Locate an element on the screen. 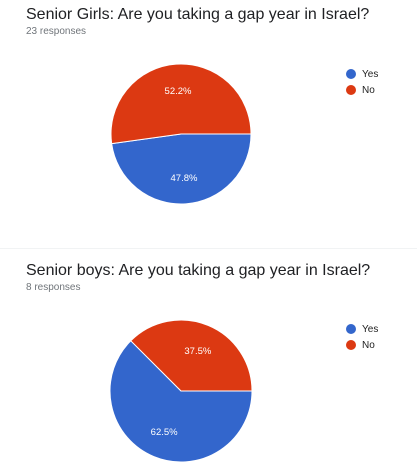 The width and height of the screenshot is (417, 475). response-count: 23 responses is located at coordinates (56, 31).